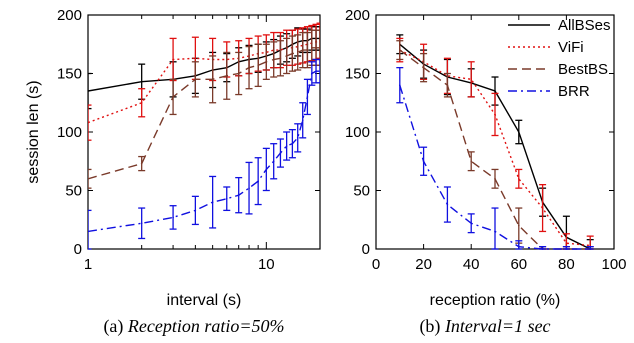 This screenshot has height=343, width=634. I want to click on series-vifi, so click(204, 81).